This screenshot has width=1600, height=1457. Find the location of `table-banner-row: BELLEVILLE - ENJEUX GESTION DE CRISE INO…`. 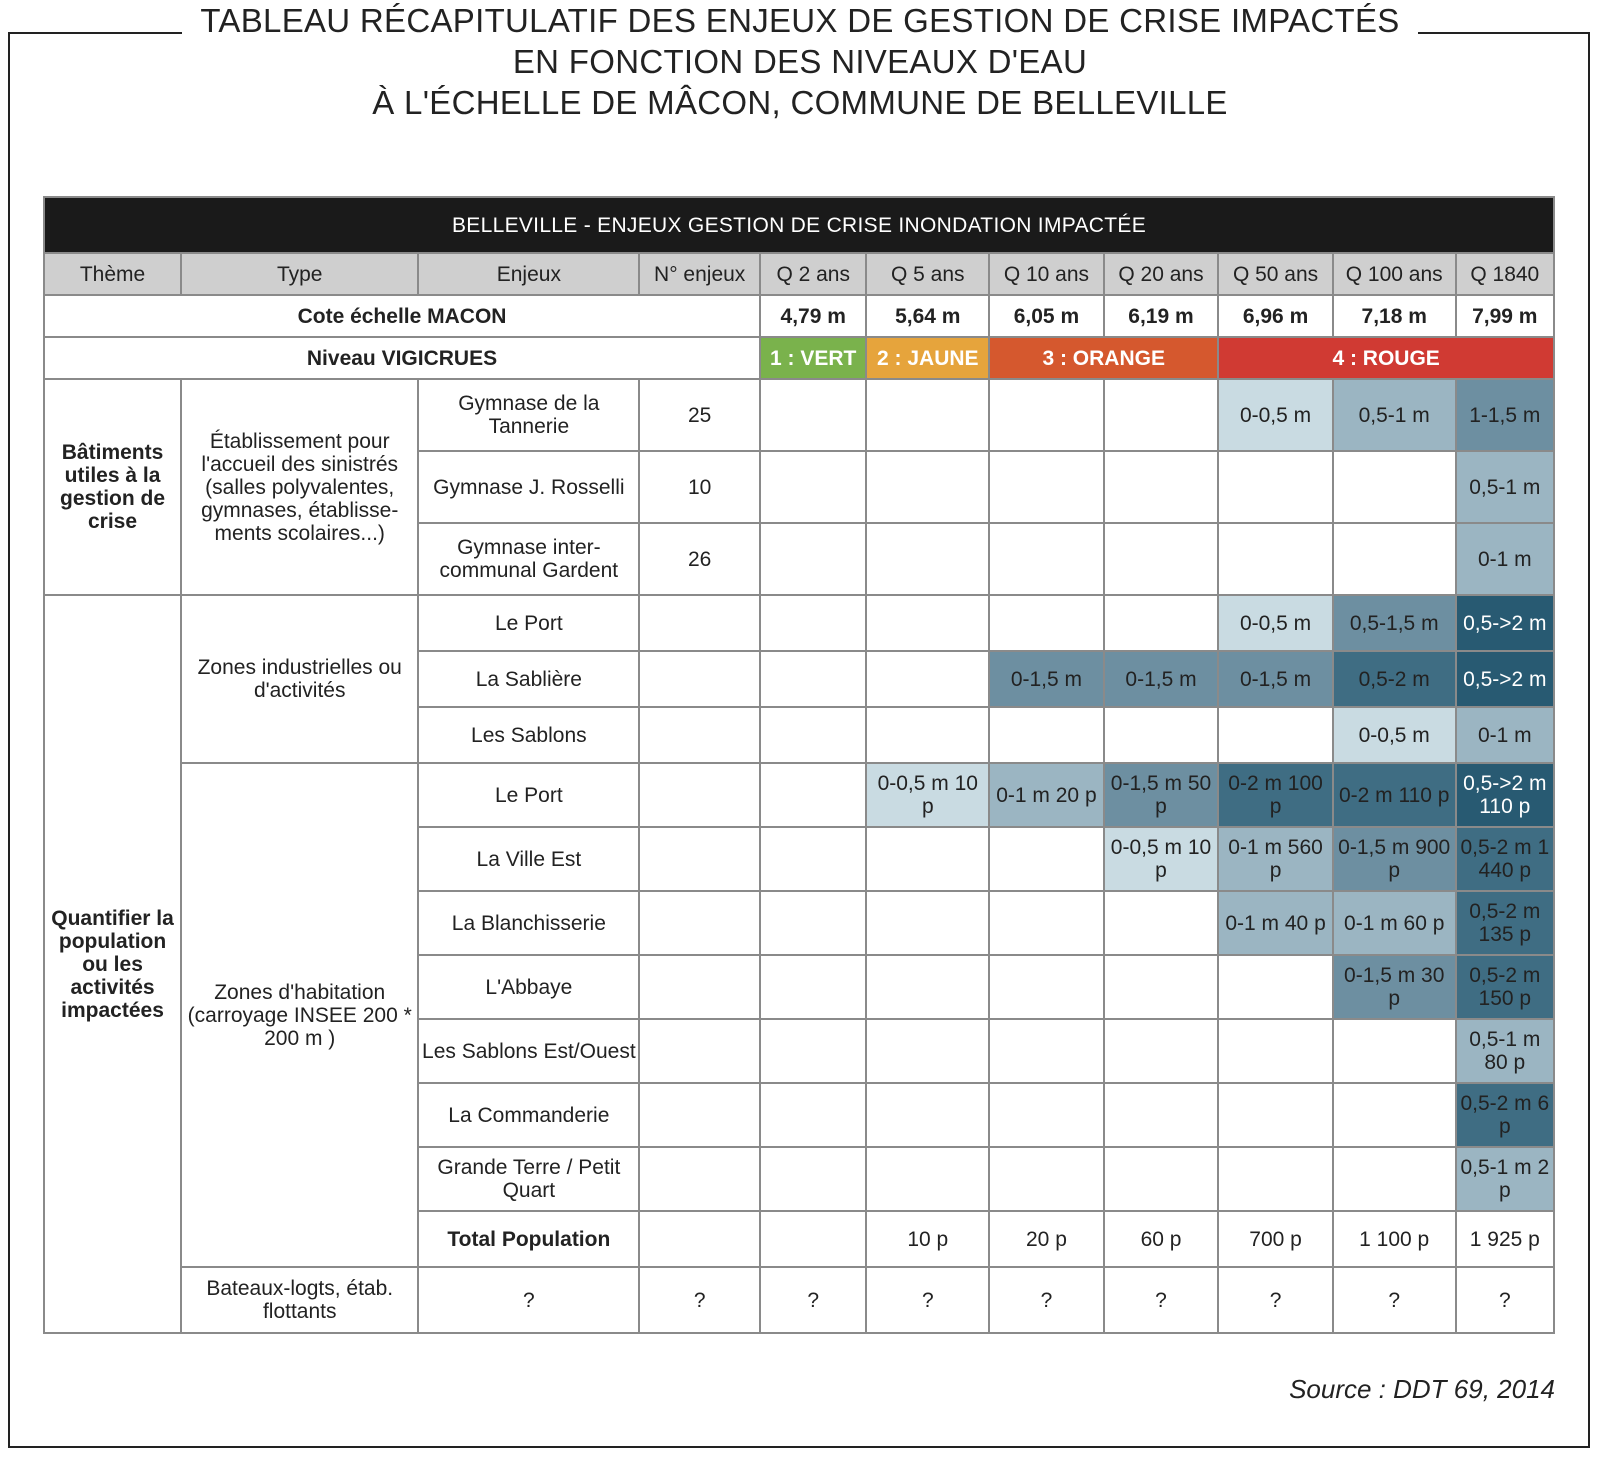

table-banner-row: BELLEVILLE - ENJEUX GESTION DE CRISE INO… is located at coordinates (799, 225).